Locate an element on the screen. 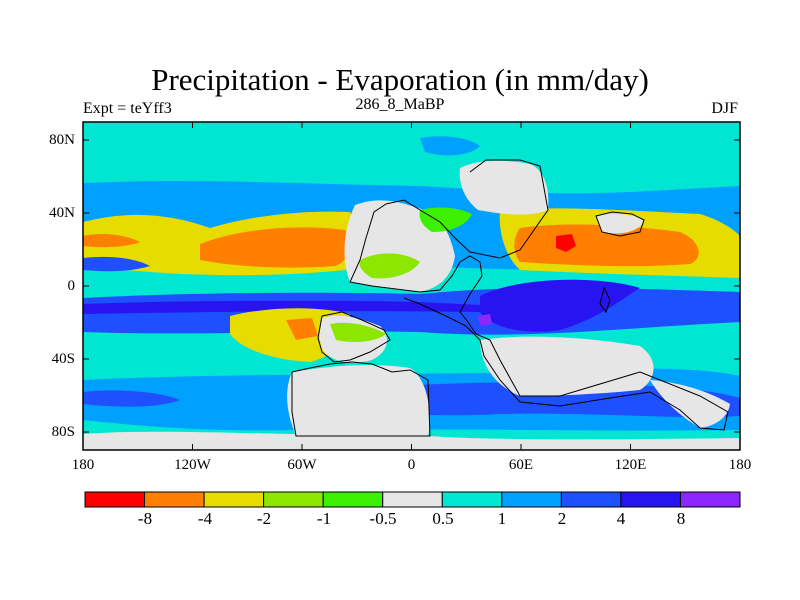 This screenshot has height=600, width=800. period-label: 286_8_MaBP is located at coordinates (400, 104).